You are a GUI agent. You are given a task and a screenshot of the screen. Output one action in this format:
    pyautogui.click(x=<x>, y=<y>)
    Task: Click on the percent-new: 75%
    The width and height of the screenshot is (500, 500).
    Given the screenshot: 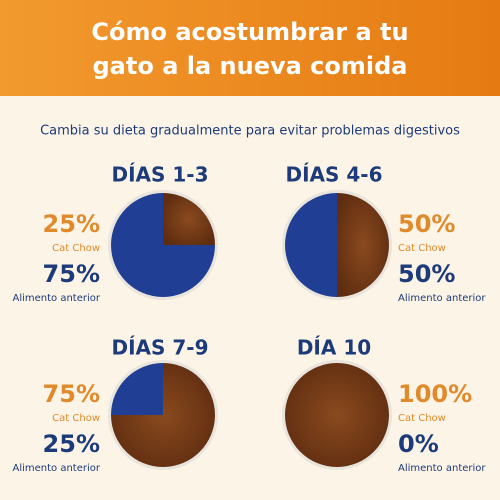 What is the action you would take?
    pyautogui.click(x=71, y=394)
    